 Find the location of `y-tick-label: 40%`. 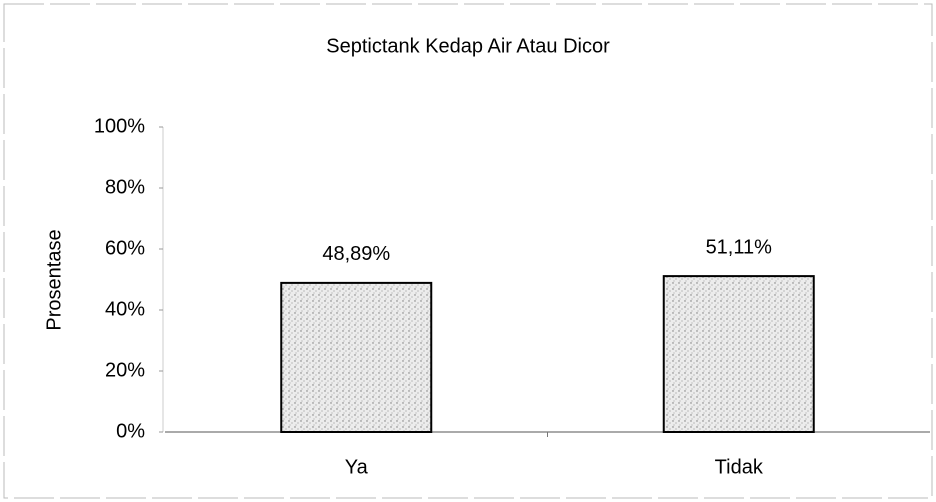

y-tick-label: 40% is located at coordinates (125, 309).